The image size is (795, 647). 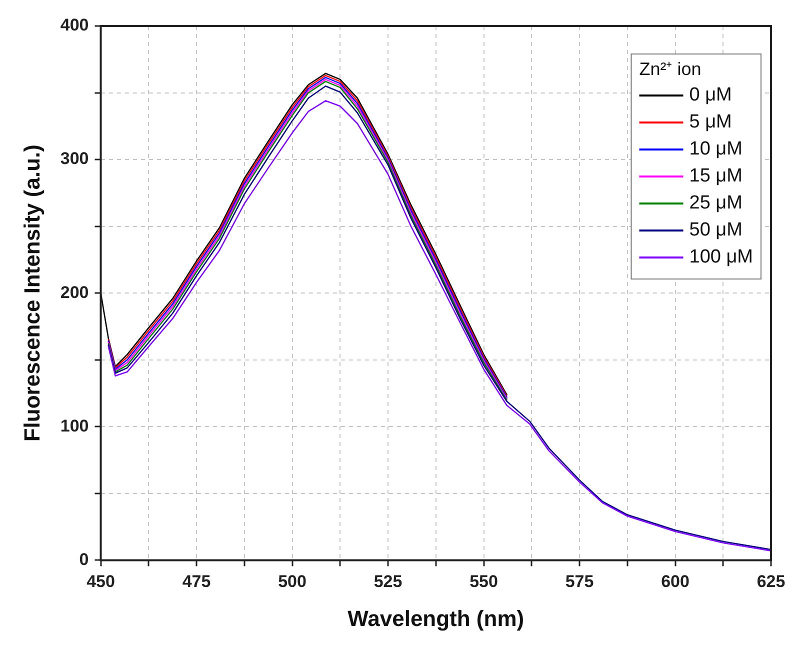 What do you see at coordinates (31, 293) in the screenshot?
I see `y-axis-title: Fluorescence Intensity (a.u.)` at bounding box center [31, 293].